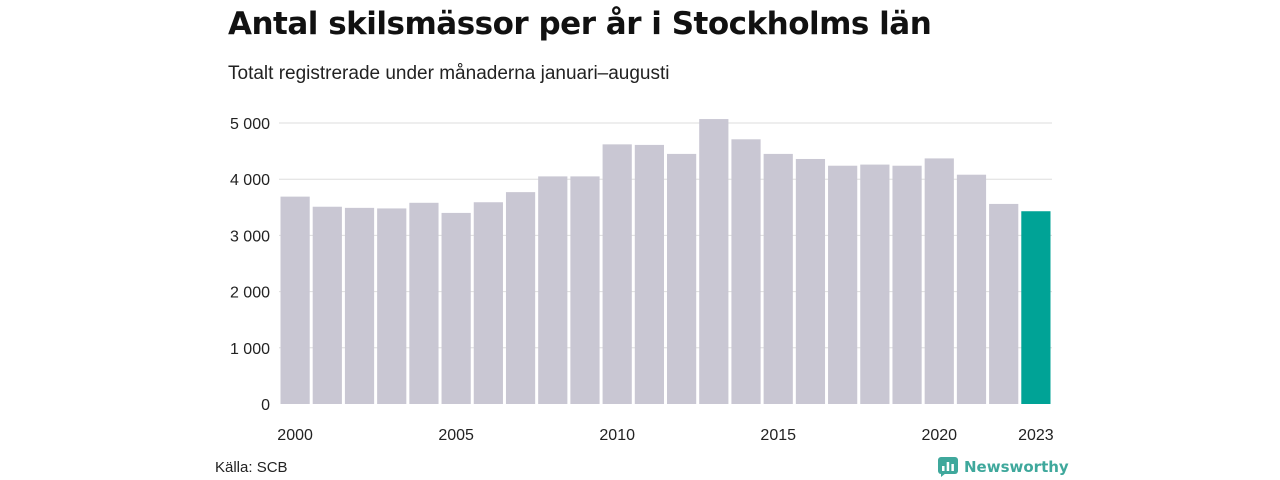 Image resolution: width=1280 pixels, height=480 pixels. Describe the element at coordinates (250, 293) in the screenshot. I see `y-tick-label: 2 000` at that location.